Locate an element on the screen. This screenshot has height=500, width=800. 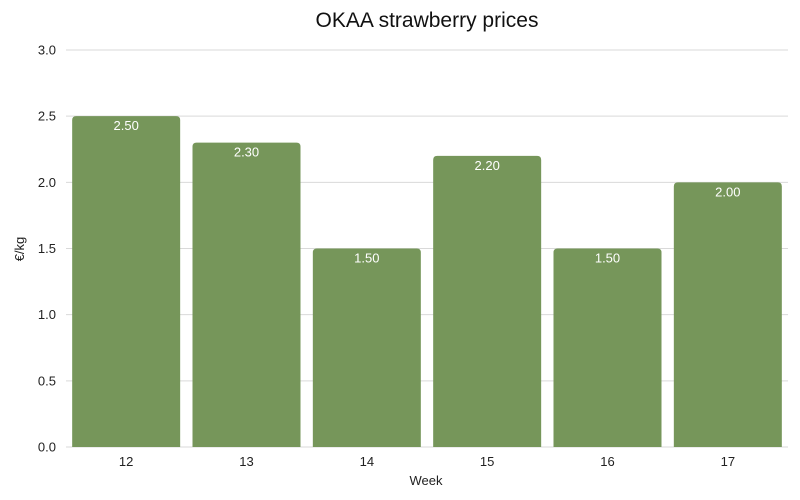
y-axis-ticks: 0.0 0.5 1.0 1.5 2.0 2.5 3.0 is located at coordinates (47, 249).